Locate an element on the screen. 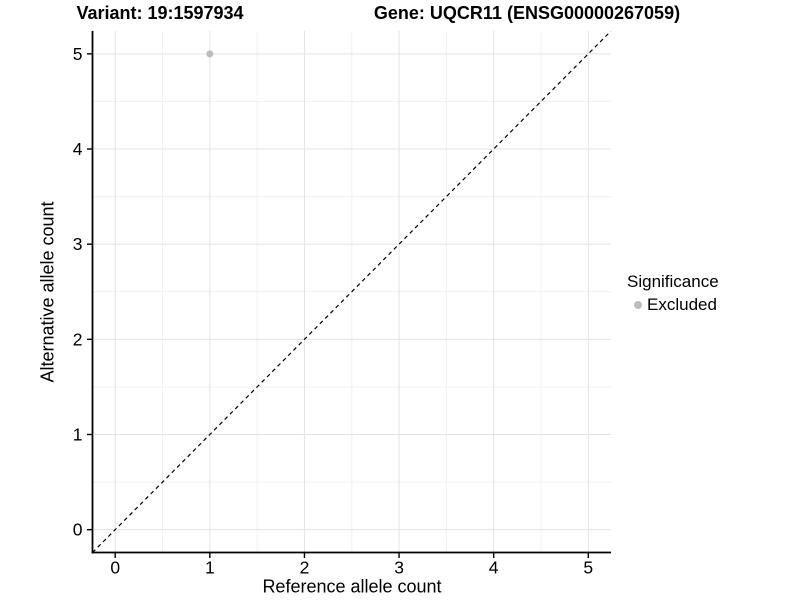  x-tick-label: 4 is located at coordinates (494, 568).